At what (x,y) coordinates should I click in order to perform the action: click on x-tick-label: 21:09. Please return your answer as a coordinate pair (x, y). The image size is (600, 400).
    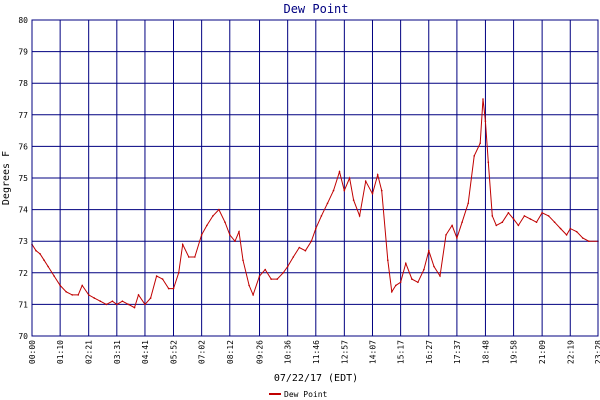
    Looking at the image, I should click on (542, 352).